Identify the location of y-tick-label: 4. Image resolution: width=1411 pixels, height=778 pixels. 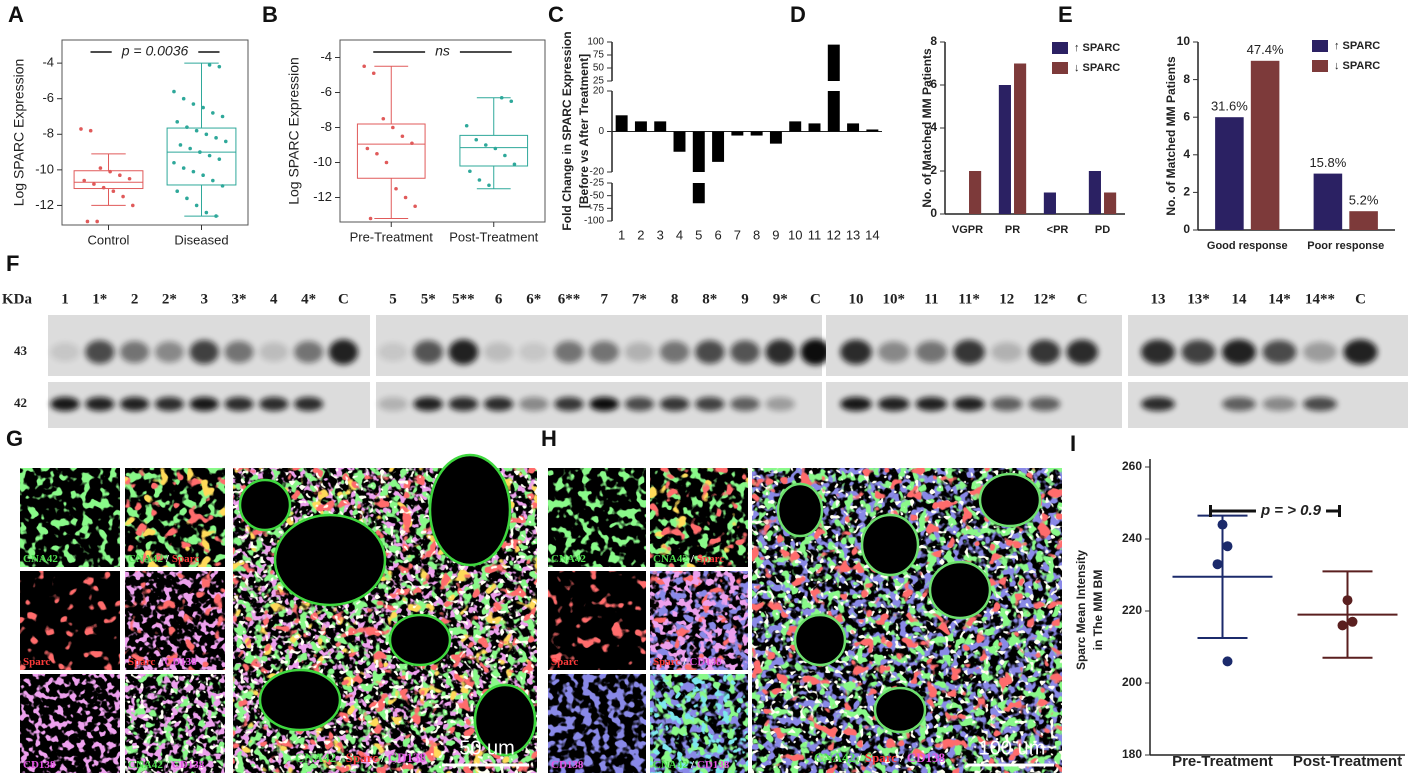
(1186, 154).